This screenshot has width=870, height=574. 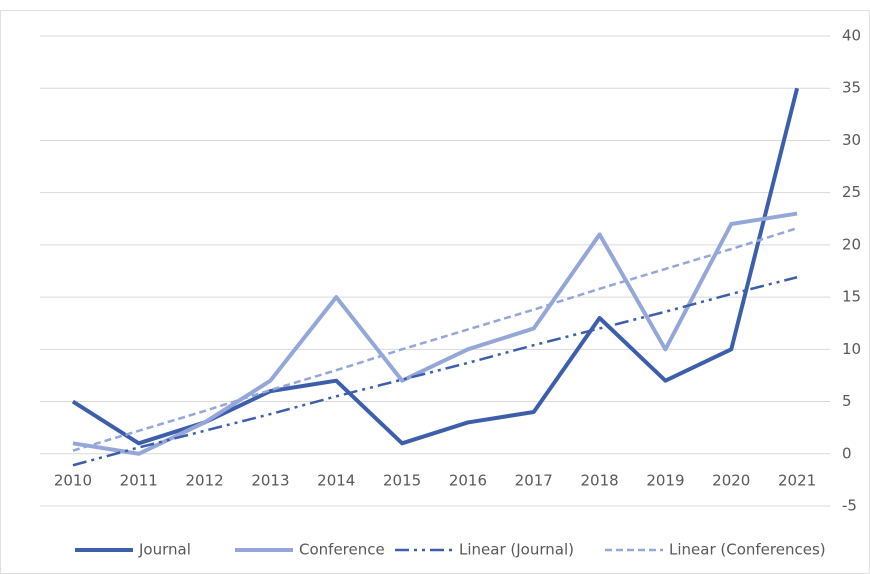 What do you see at coordinates (665, 480) in the screenshot?
I see `x-tick-label: 2019` at bounding box center [665, 480].